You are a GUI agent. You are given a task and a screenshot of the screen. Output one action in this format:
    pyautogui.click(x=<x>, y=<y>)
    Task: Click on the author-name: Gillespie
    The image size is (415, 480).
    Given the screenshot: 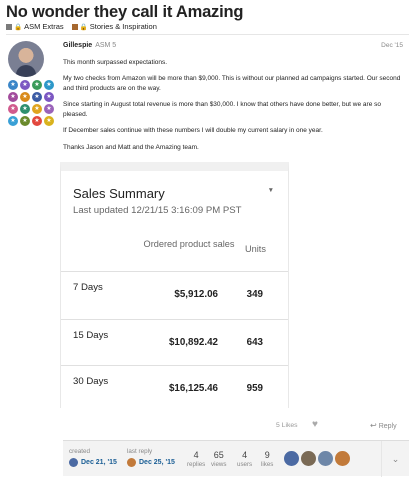 What is the action you would take?
    pyautogui.click(x=78, y=45)
    